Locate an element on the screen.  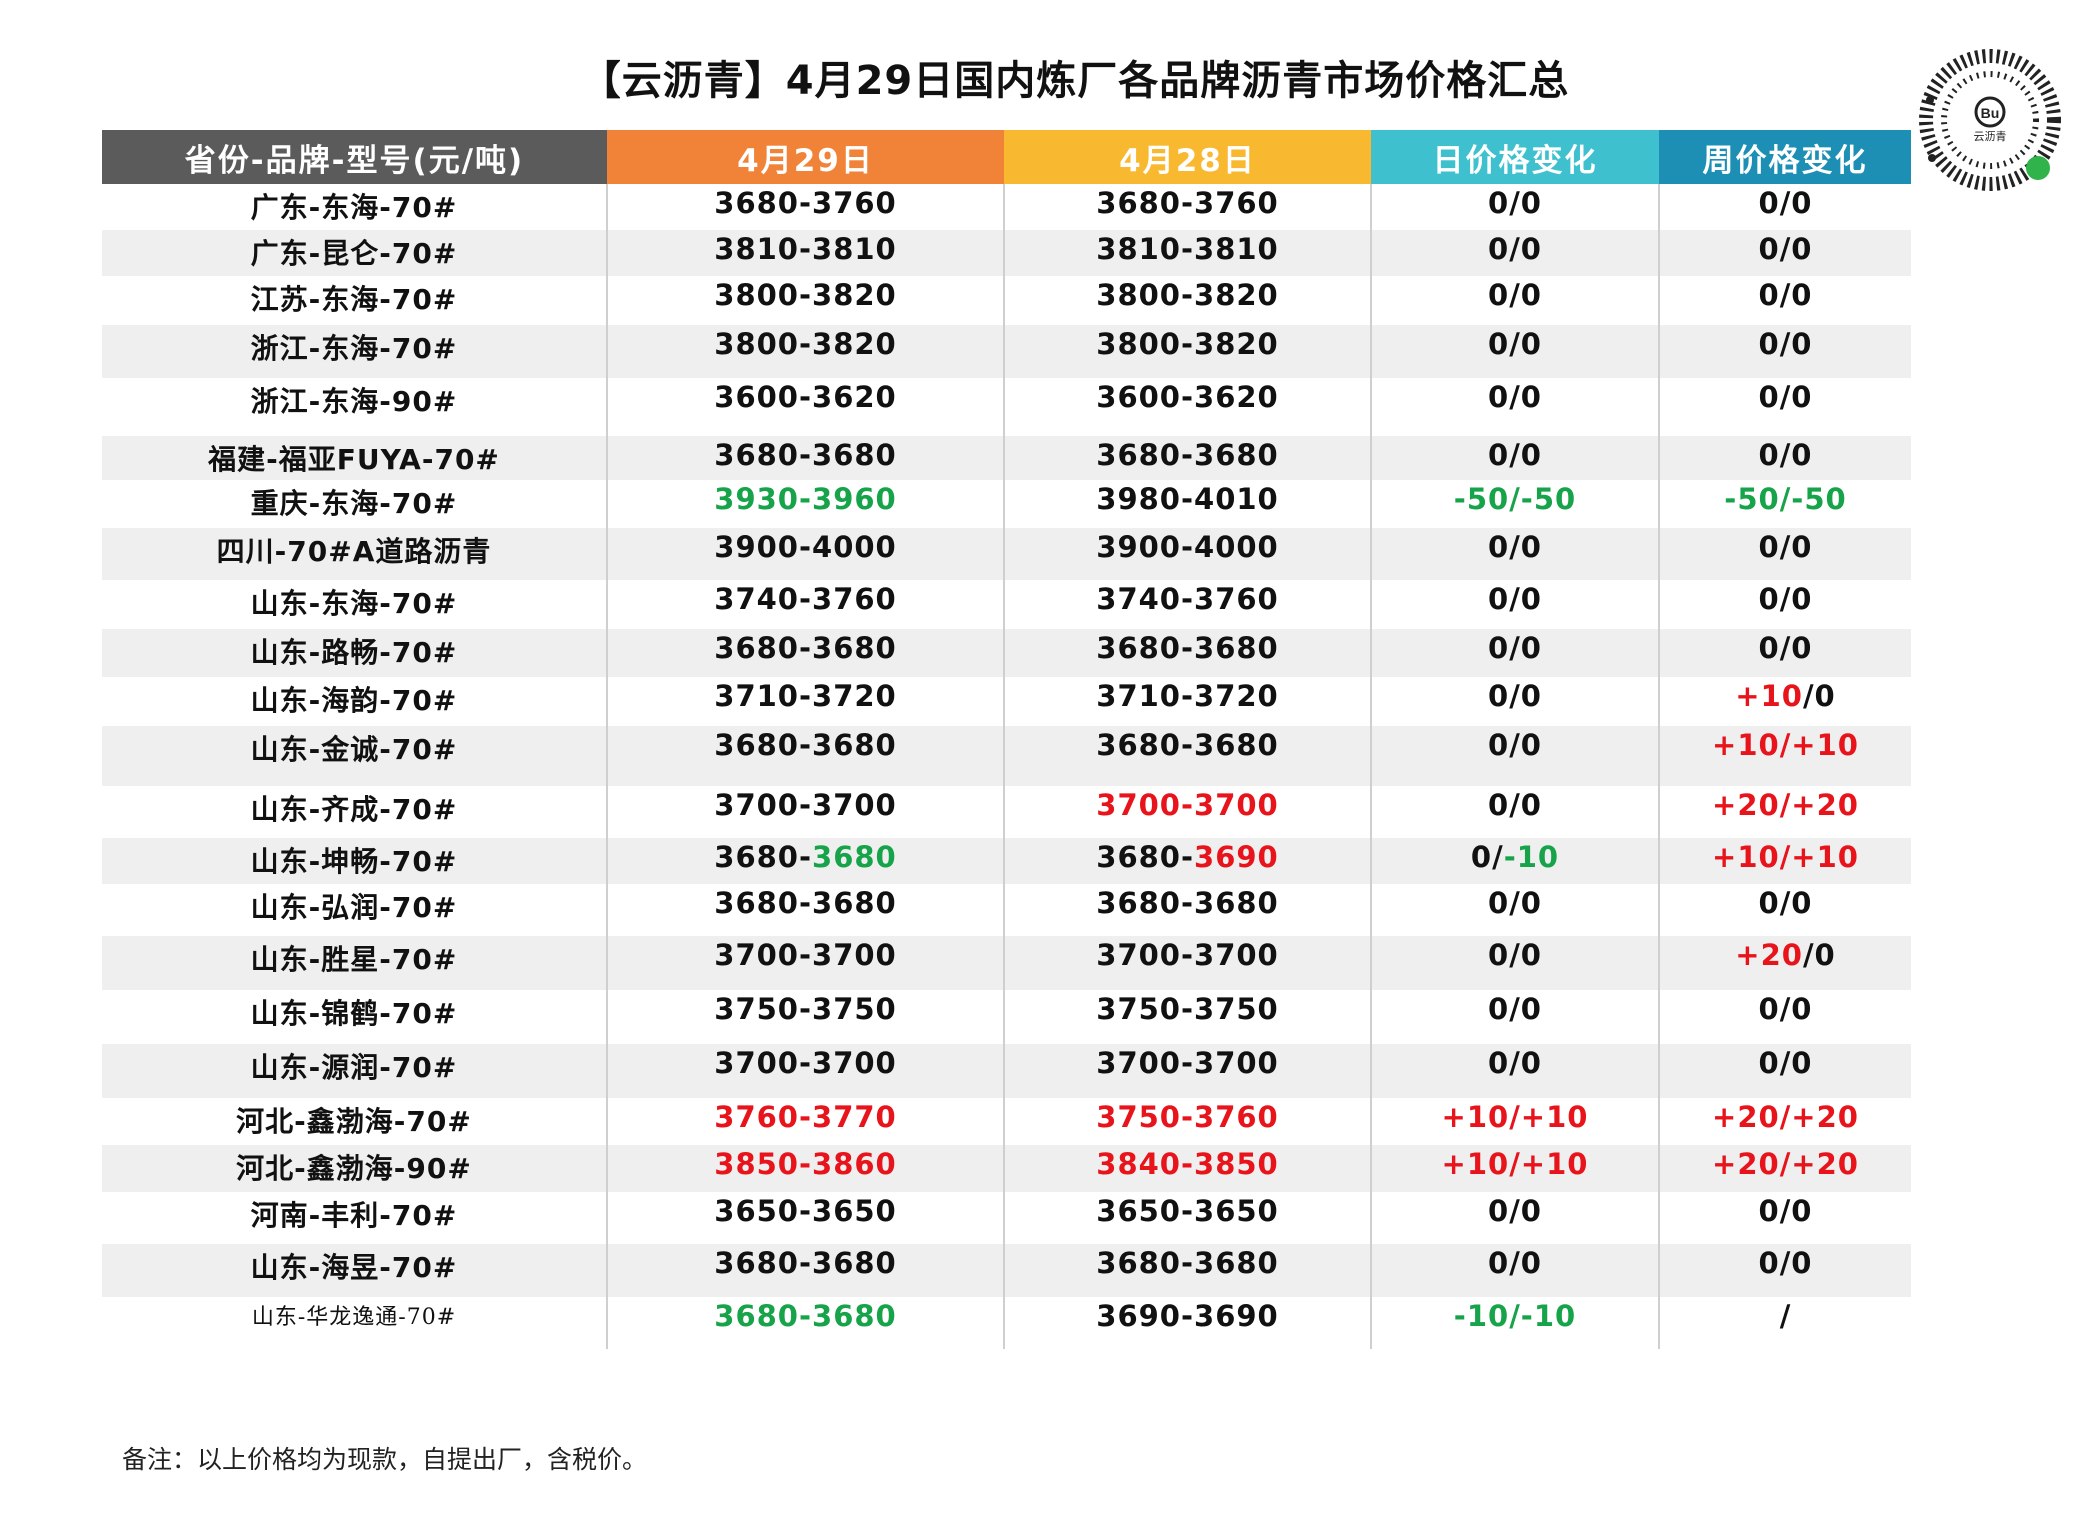
weekly-change-cell: +20/+20 is located at coordinates (1784, 812).